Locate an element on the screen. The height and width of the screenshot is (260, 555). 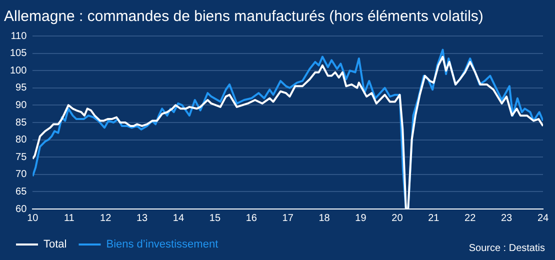
y-tick-label: 100 is located at coordinates (19, 70).